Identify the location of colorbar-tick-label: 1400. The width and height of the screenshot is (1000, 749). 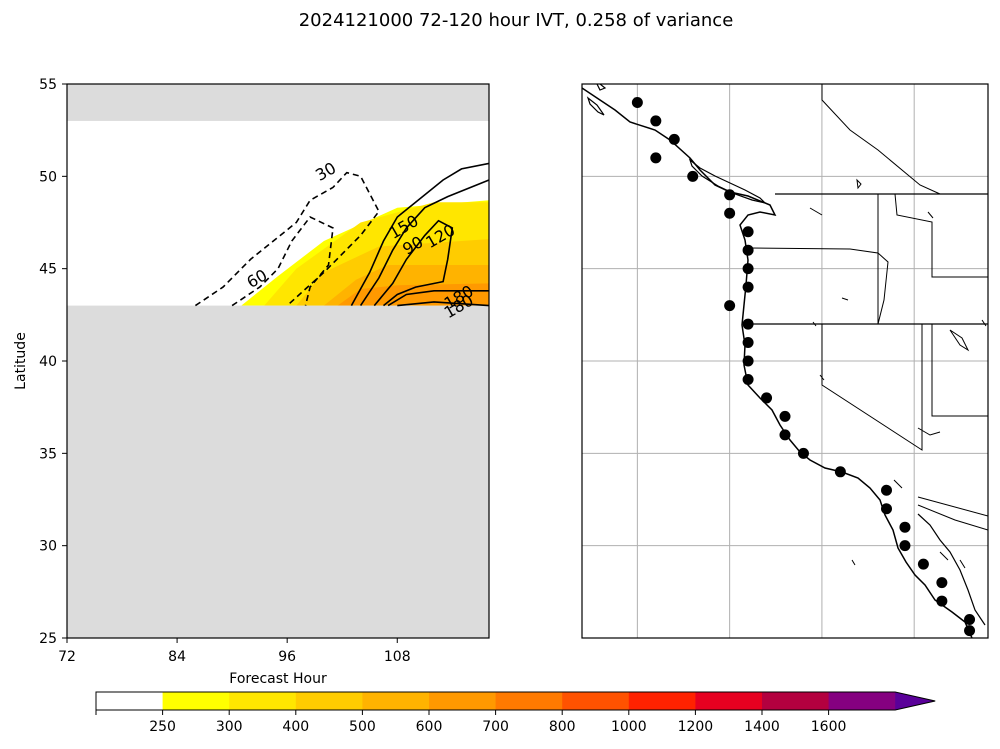
(762, 727).